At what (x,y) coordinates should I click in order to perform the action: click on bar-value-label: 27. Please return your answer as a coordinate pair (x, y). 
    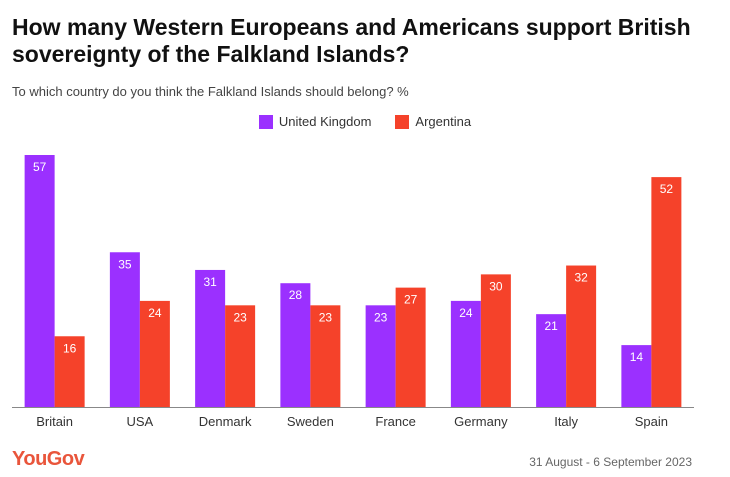
    Looking at the image, I should click on (411, 300).